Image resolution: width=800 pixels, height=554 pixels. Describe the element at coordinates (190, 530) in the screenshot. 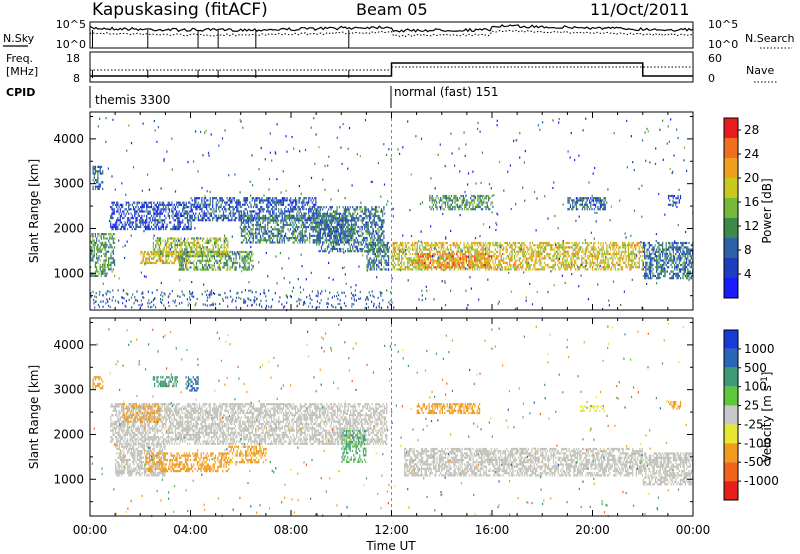

I see `x-tick-label: 04:00` at that location.